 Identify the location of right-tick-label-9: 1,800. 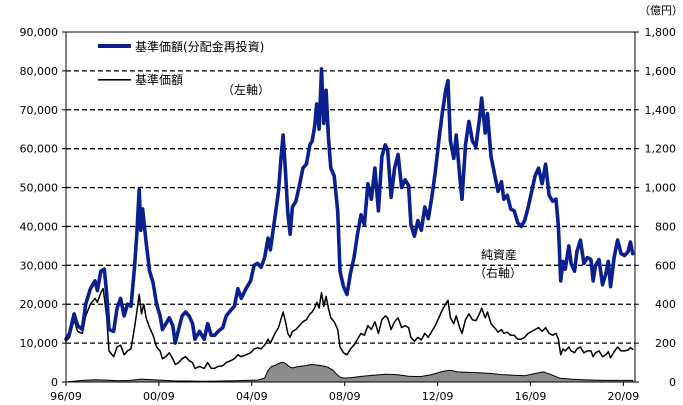
(661, 32).